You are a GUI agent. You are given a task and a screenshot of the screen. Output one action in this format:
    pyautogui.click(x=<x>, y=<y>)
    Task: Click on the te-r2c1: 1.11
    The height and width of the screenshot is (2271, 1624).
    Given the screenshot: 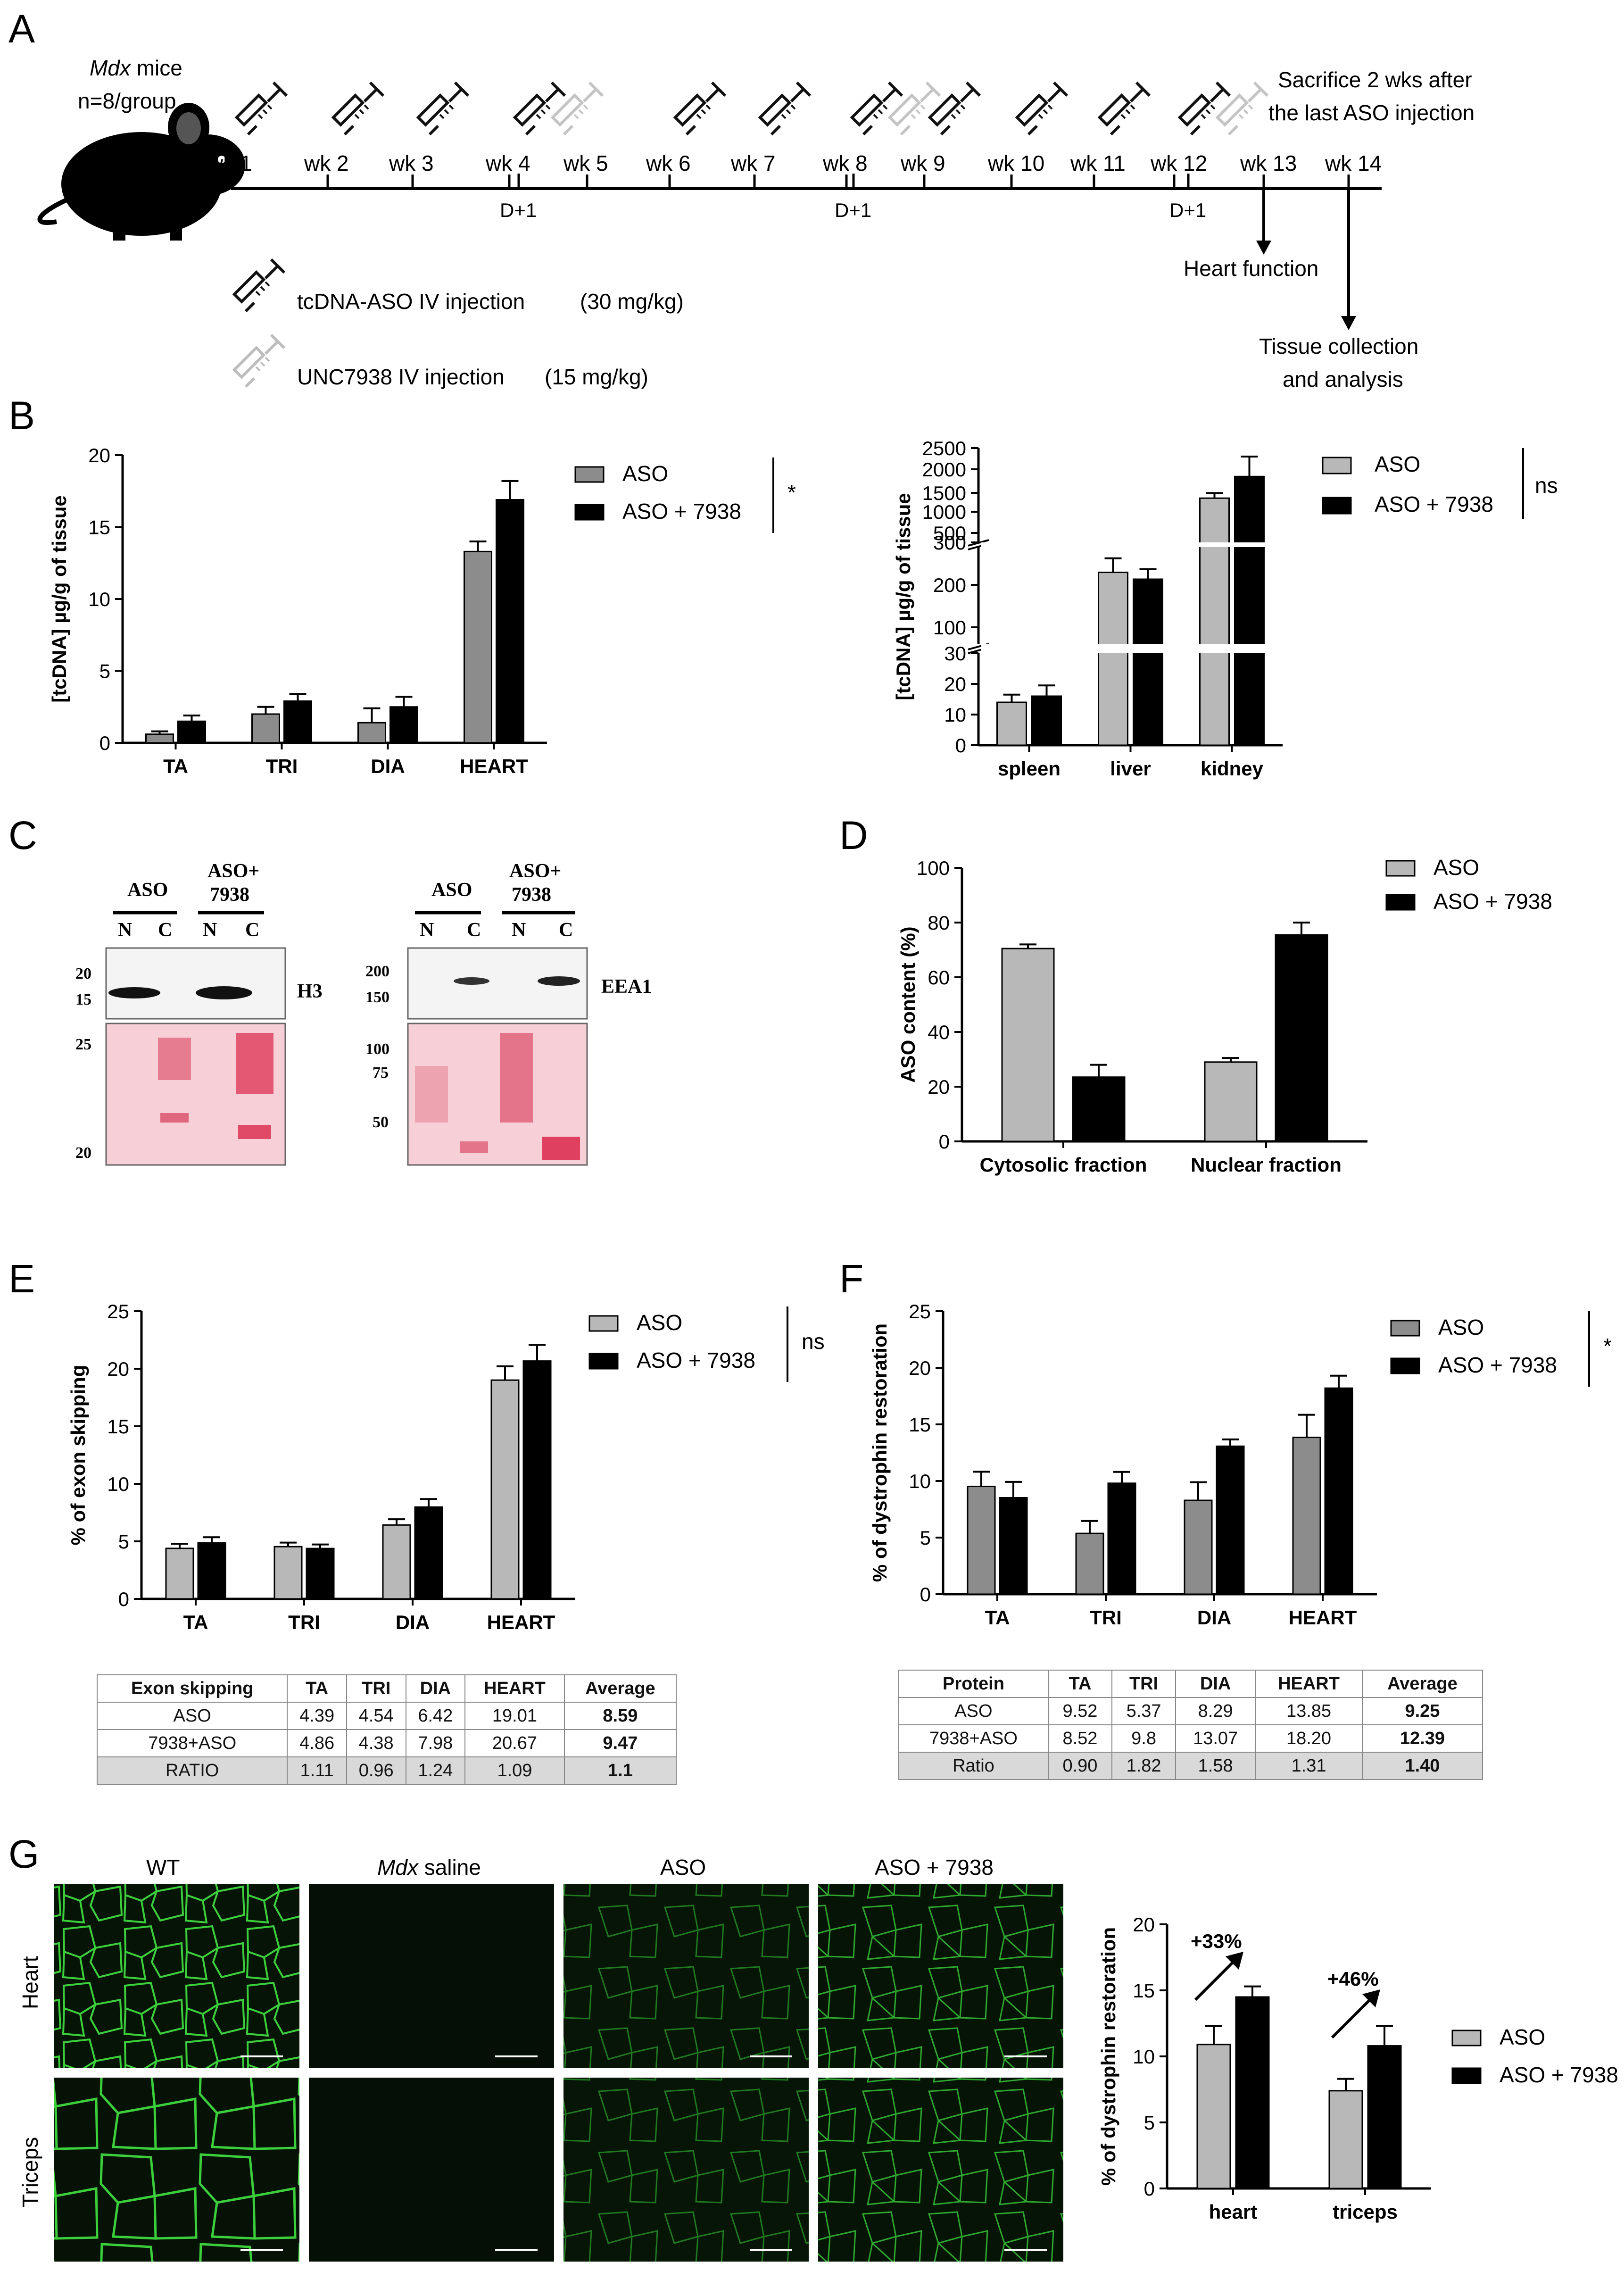 What is the action you would take?
    pyautogui.click(x=317, y=1770)
    